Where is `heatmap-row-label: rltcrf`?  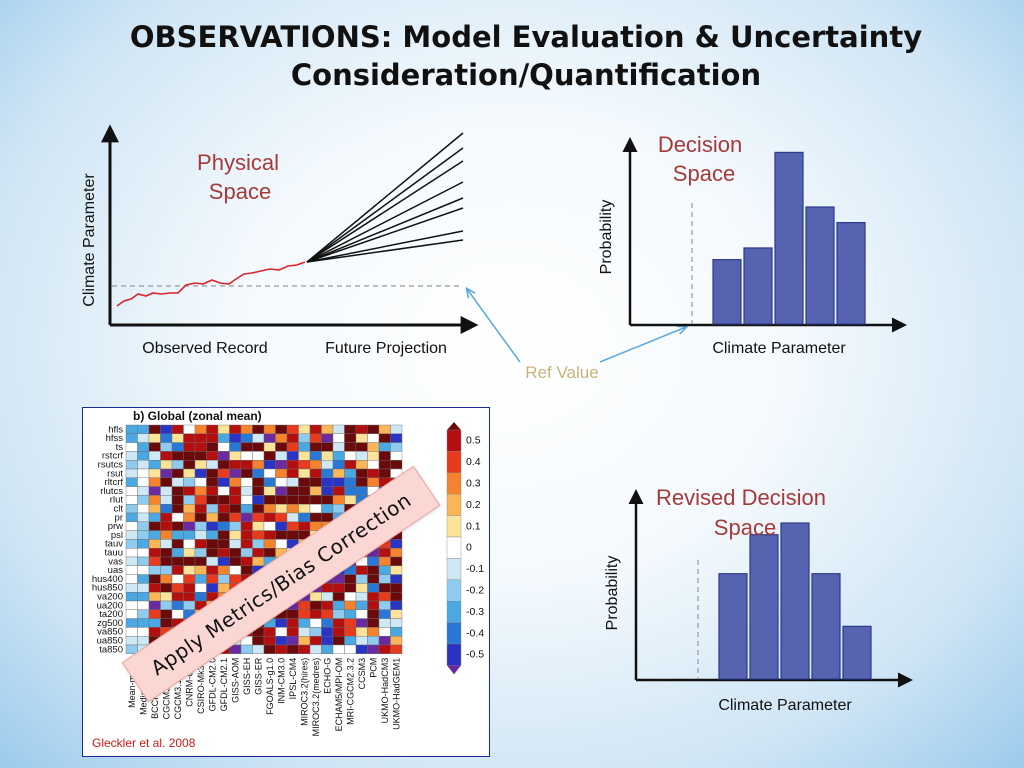
heatmap-row-label: rltcrf is located at coordinates (114, 482).